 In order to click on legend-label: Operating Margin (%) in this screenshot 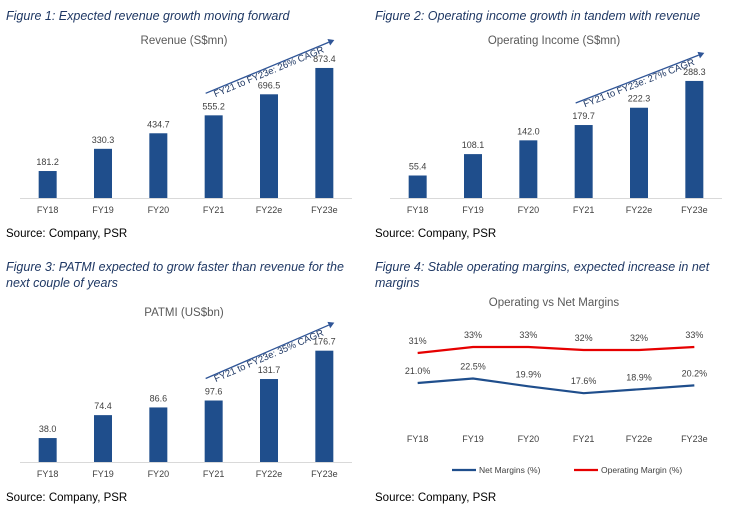, I will do `click(641, 470)`.